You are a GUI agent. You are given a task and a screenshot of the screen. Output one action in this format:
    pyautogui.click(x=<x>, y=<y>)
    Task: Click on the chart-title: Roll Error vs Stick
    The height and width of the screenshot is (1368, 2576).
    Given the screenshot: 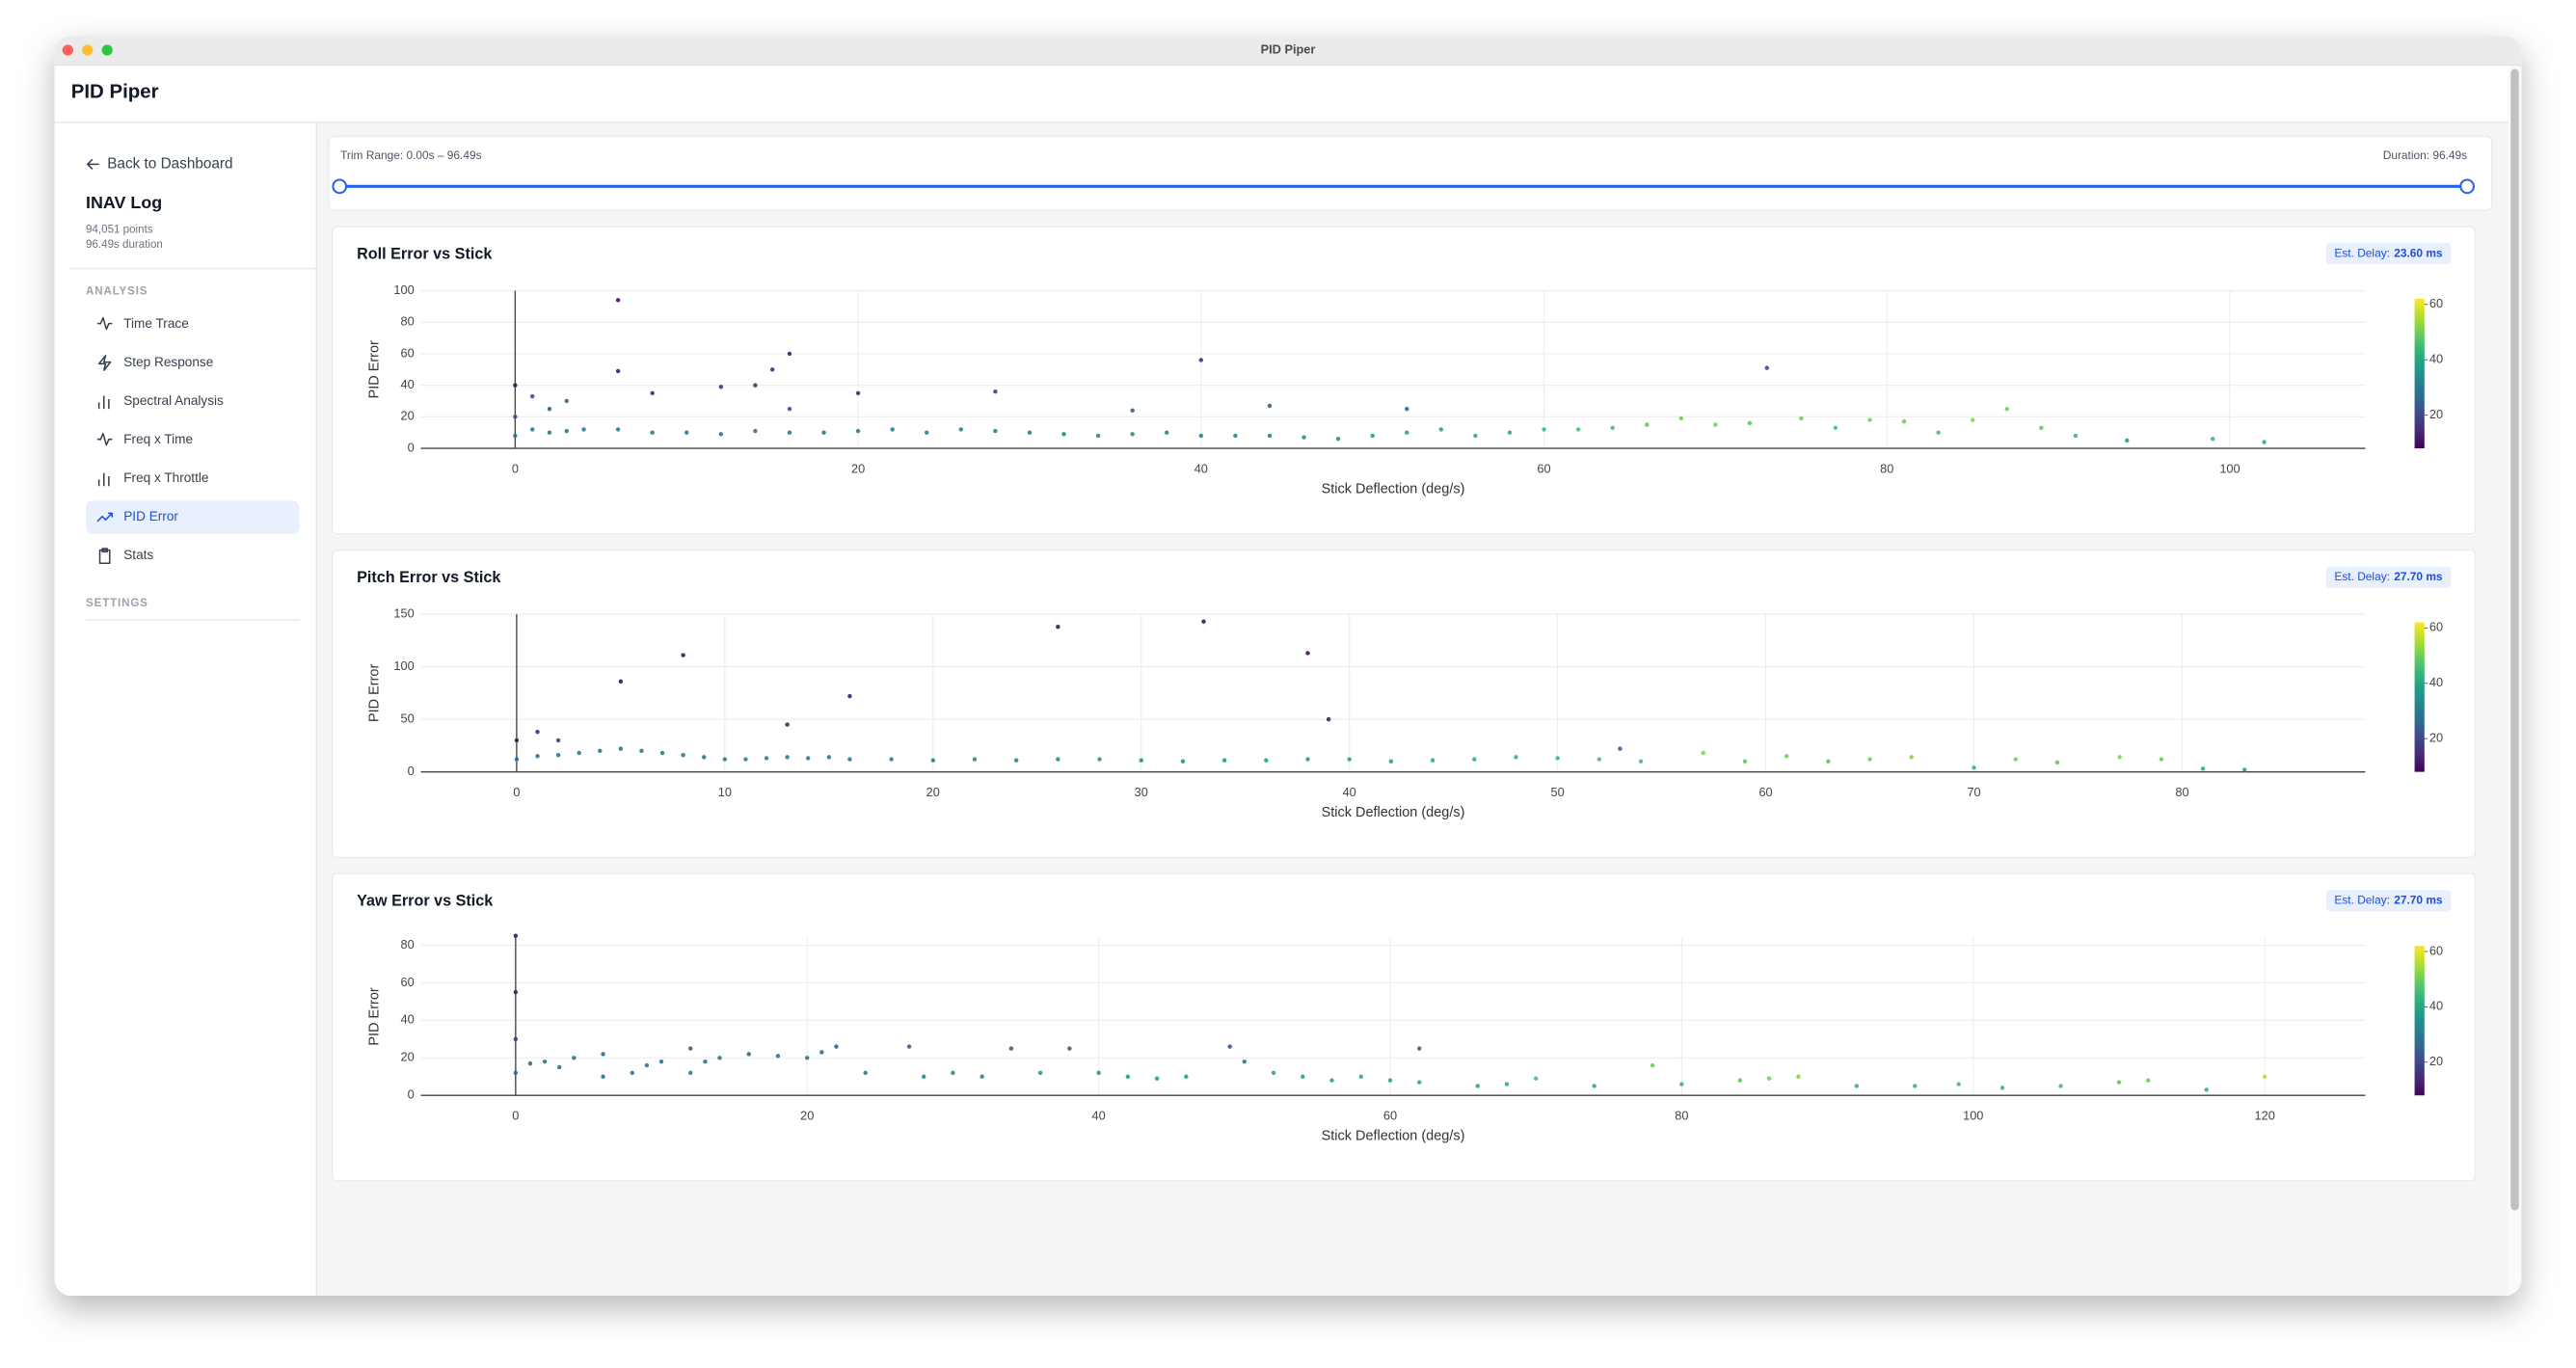 What is the action you would take?
    pyautogui.click(x=425, y=253)
    